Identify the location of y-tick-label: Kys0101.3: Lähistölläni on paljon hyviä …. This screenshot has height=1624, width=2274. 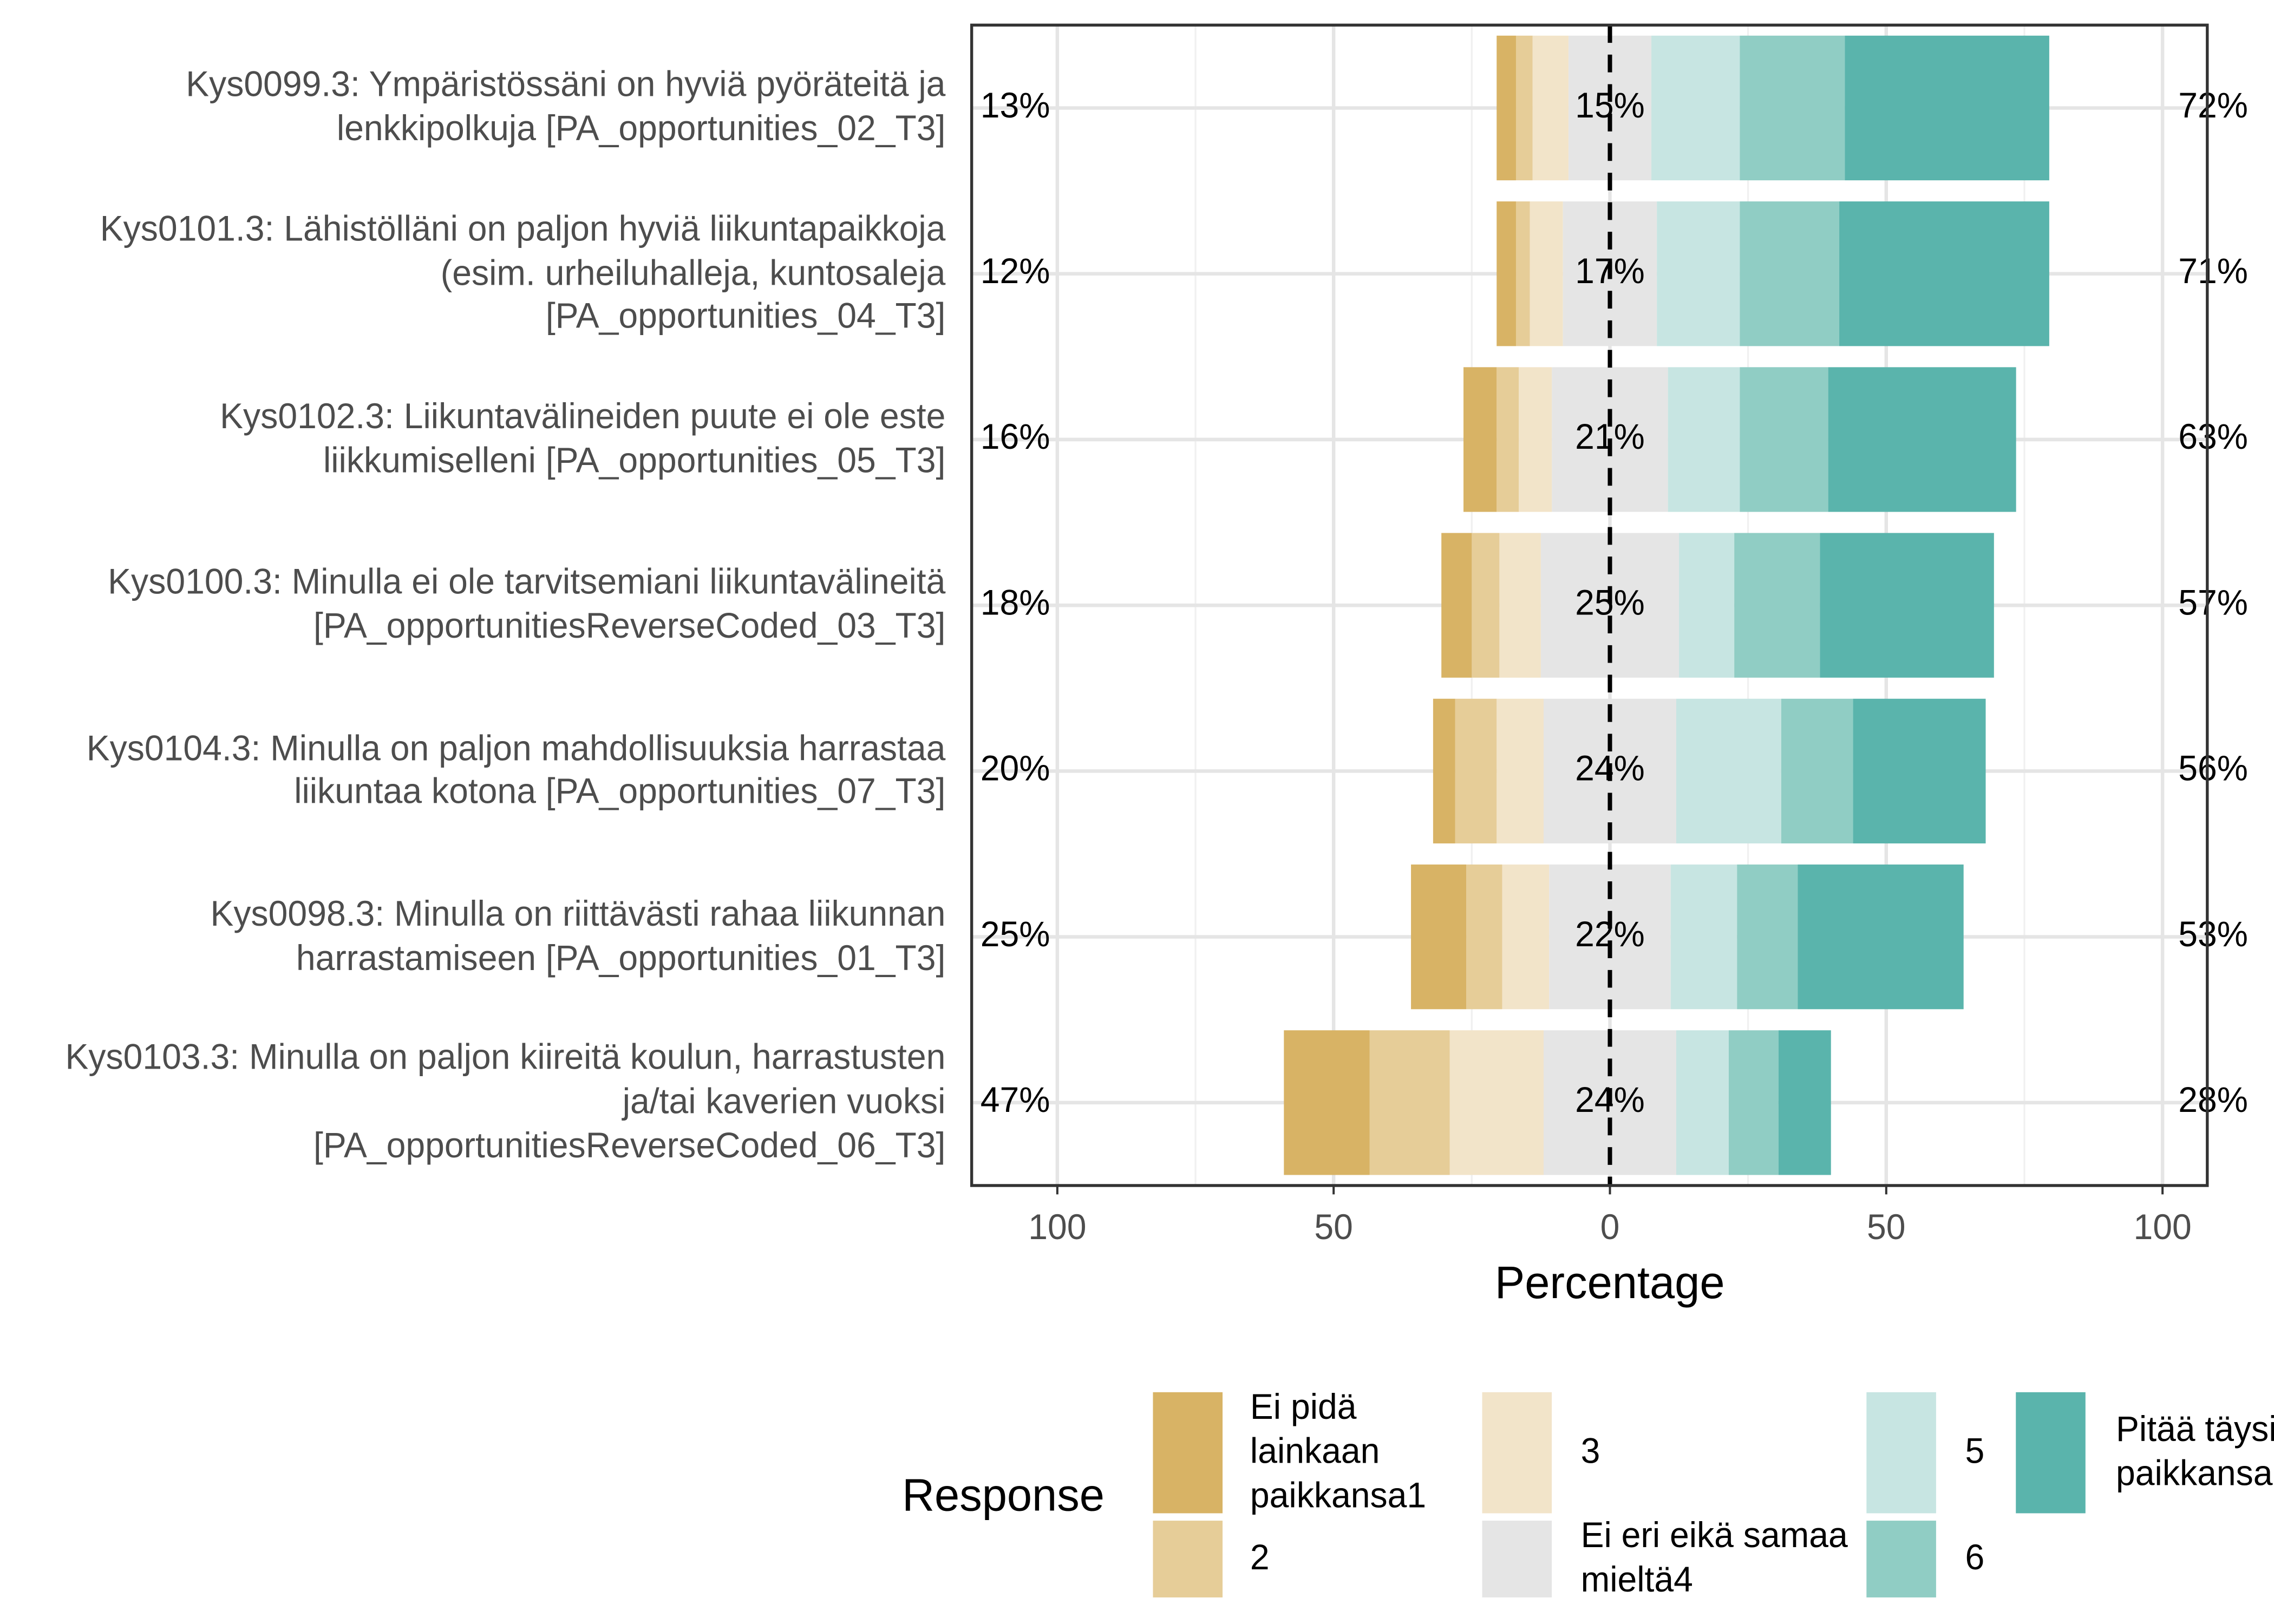
(523, 273).